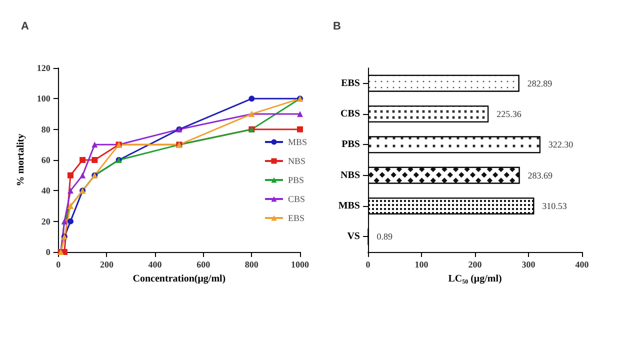  I want to click on data-label: 322.30, so click(561, 145).